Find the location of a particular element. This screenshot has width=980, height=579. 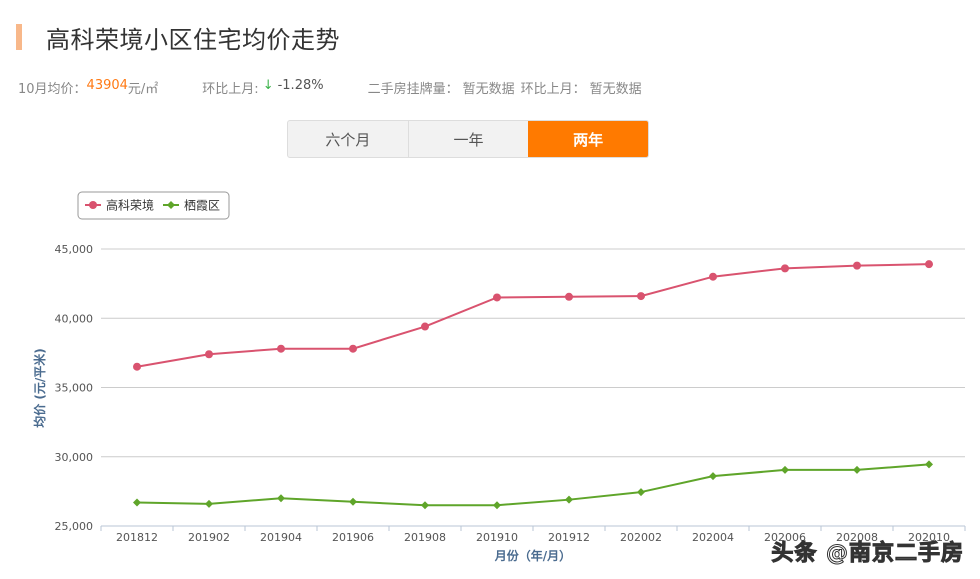

down-arrow-icon: ↓ is located at coordinates (268, 85).